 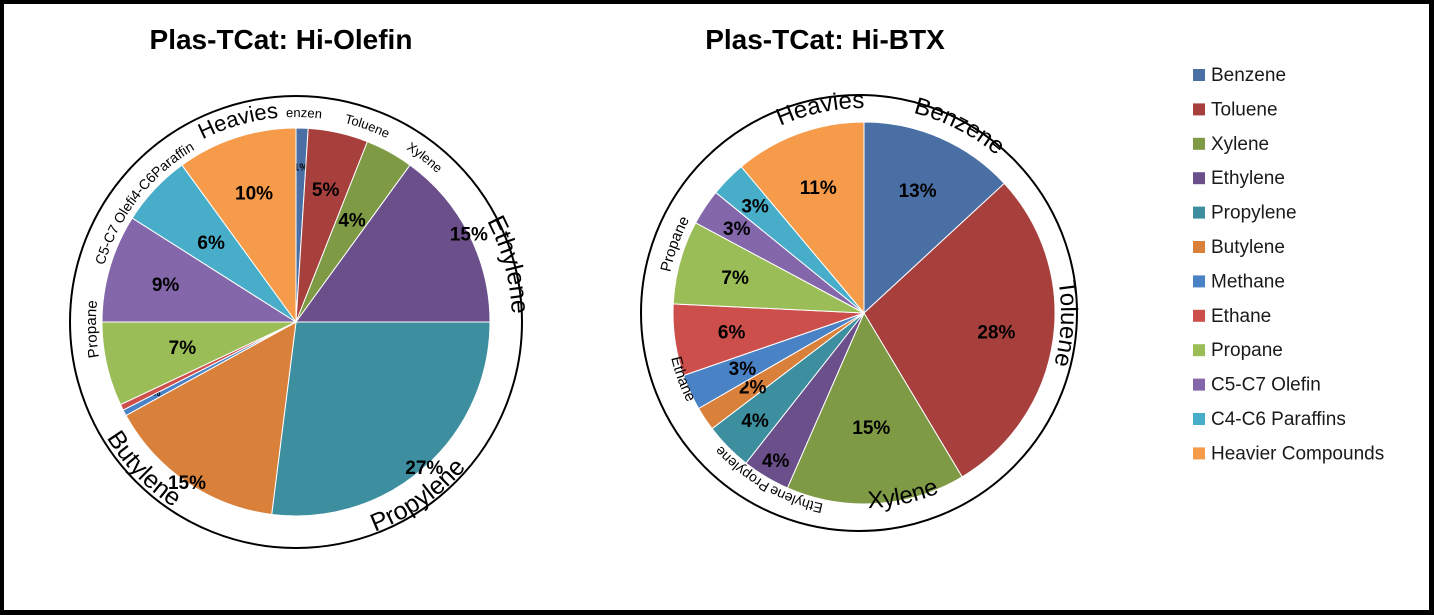 What do you see at coordinates (1248, 247) in the screenshot?
I see `legend-label-butylene: Butylene` at bounding box center [1248, 247].